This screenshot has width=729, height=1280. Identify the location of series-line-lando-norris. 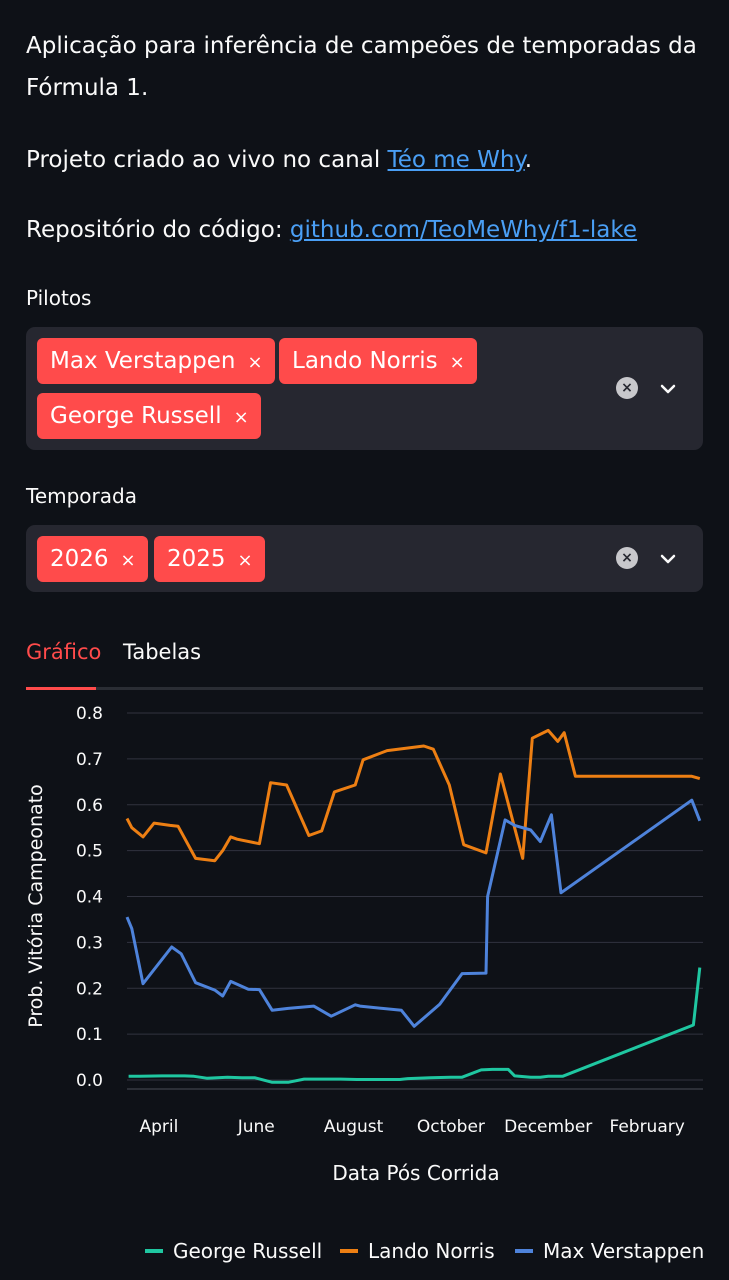
(413, 795).